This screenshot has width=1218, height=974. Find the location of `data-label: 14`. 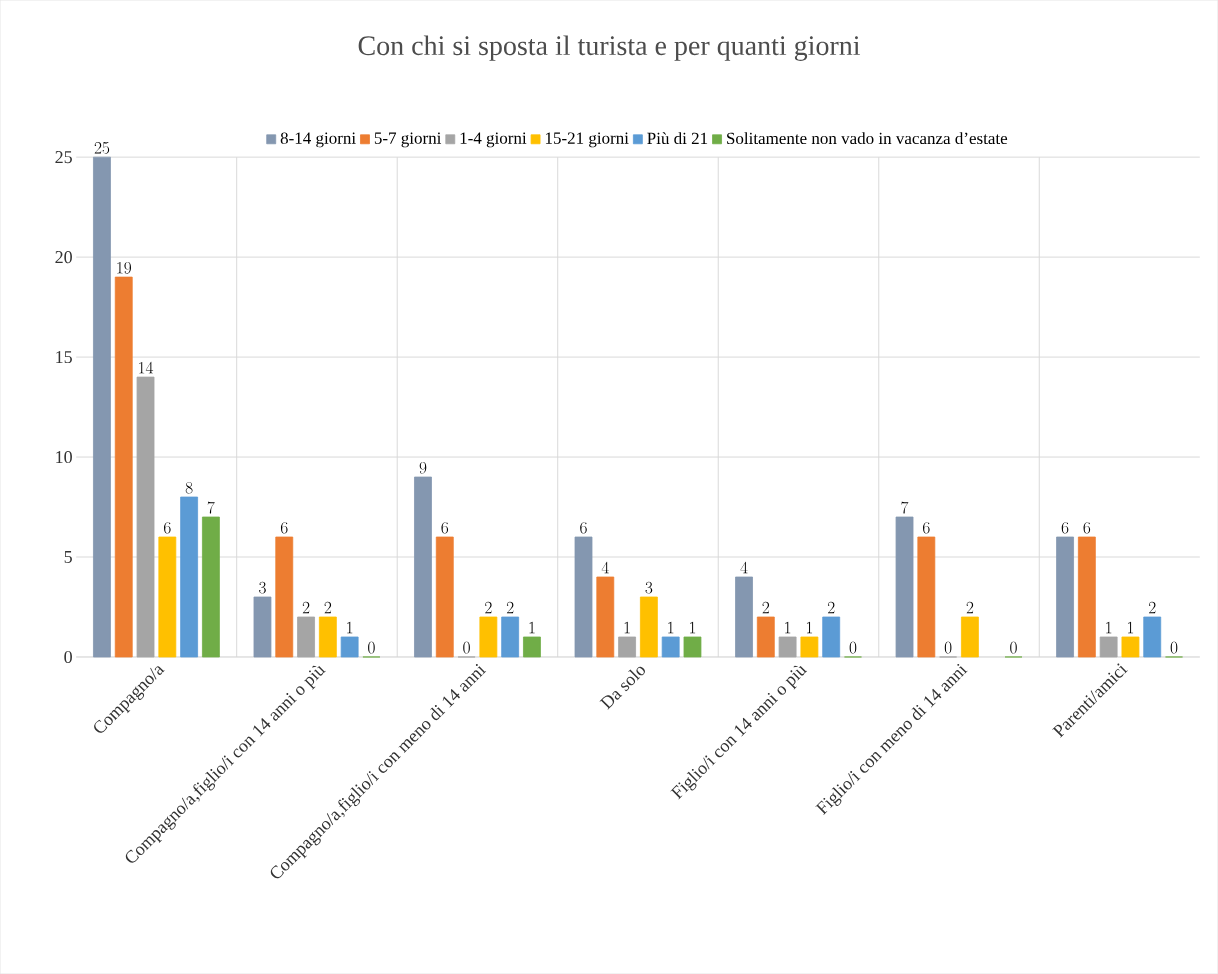

data-label: 14 is located at coordinates (146, 367).